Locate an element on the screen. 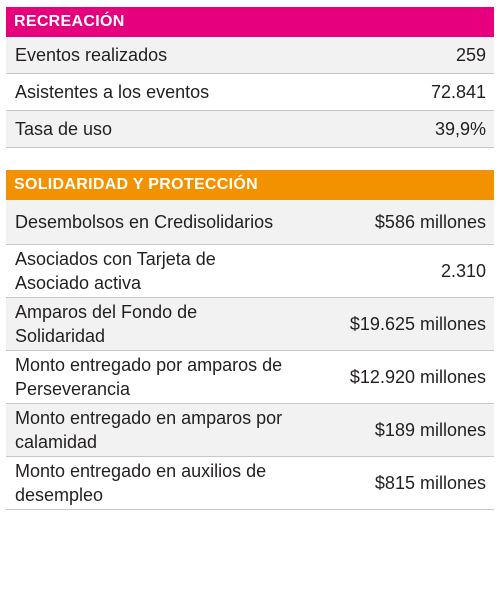 The height and width of the screenshot is (610, 500). row-label: Eventos realizados is located at coordinates (91, 55).